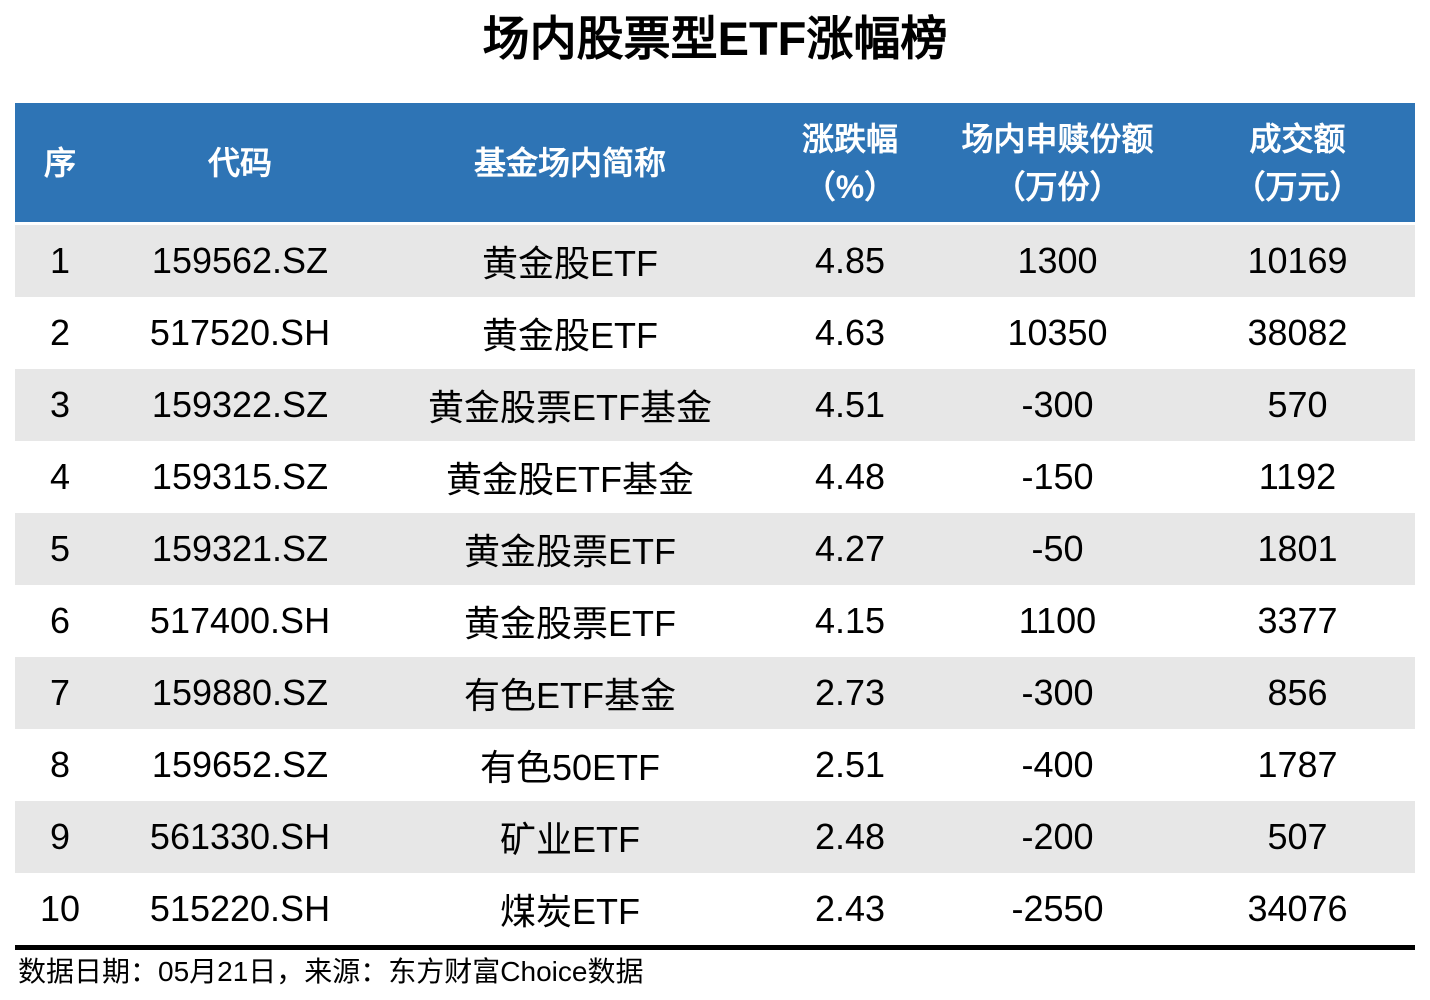 Image resolution: width=1430 pixels, height=1000 pixels. What do you see at coordinates (60, 477) in the screenshot?
I see `cell-seq: 4` at bounding box center [60, 477].